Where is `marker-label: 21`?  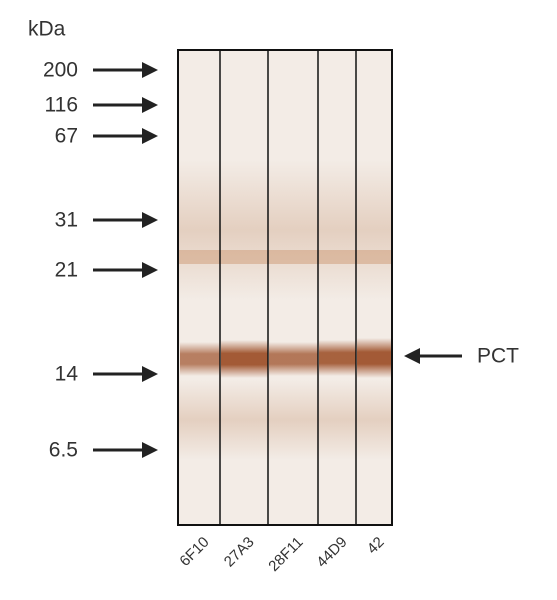
marker-label: 21 is located at coordinates (66, 270).